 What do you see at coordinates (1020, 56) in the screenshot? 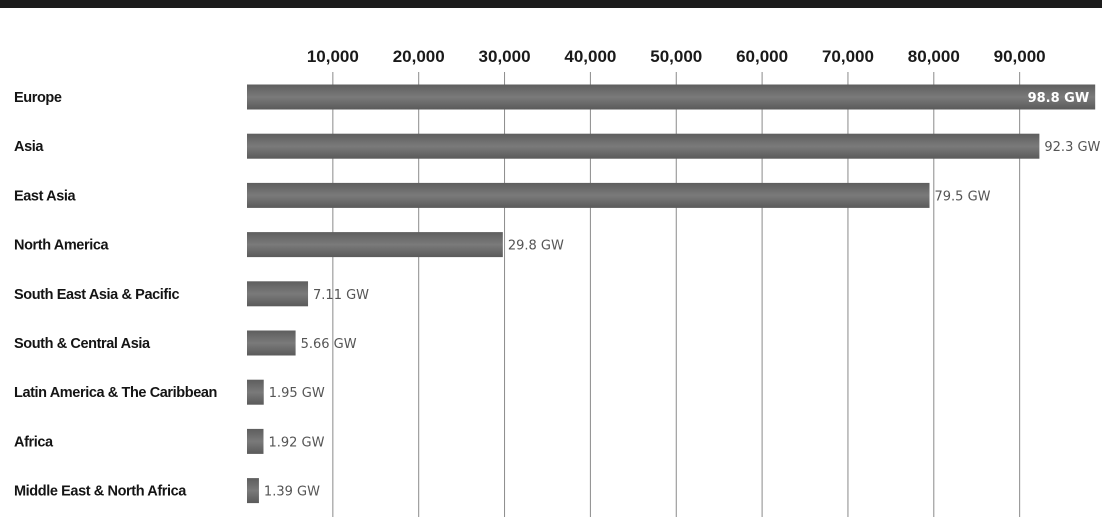
I see `x-tick-label: 90,000` at bounding box center [1020, 56].